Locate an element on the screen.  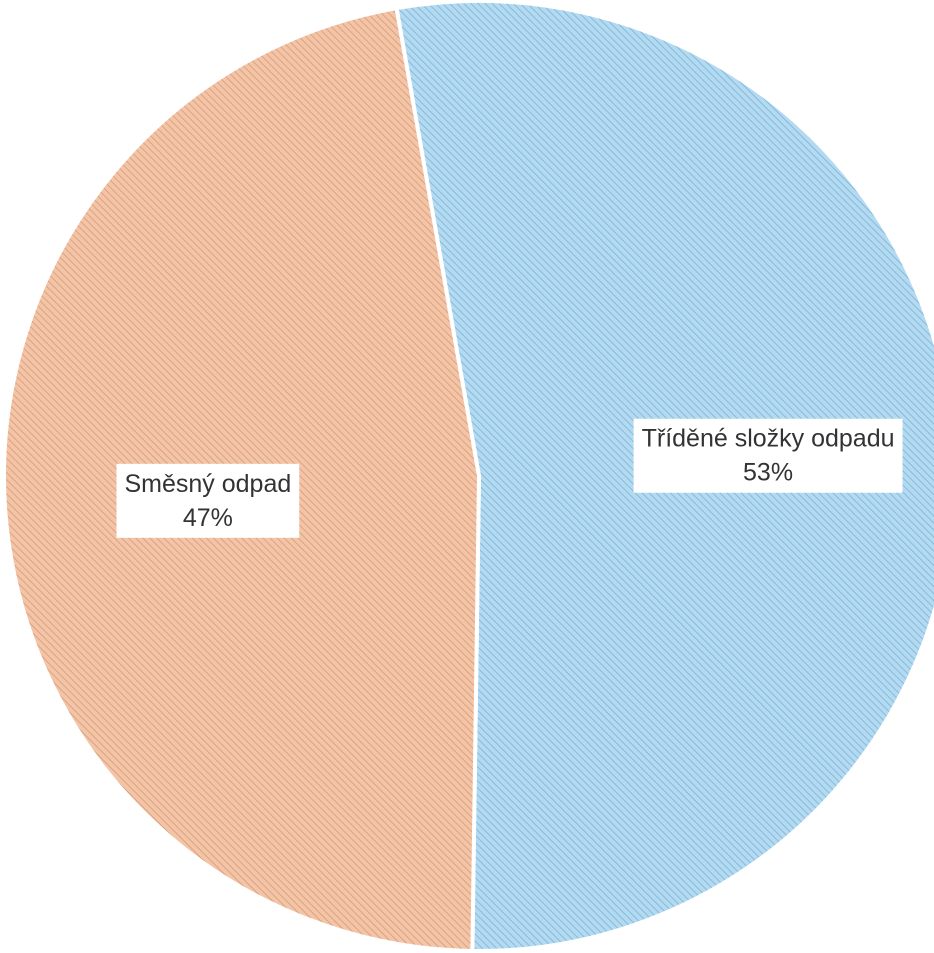
data-label-0: Tříděné složky odpadu 53% is located at coordinates (768, 455).